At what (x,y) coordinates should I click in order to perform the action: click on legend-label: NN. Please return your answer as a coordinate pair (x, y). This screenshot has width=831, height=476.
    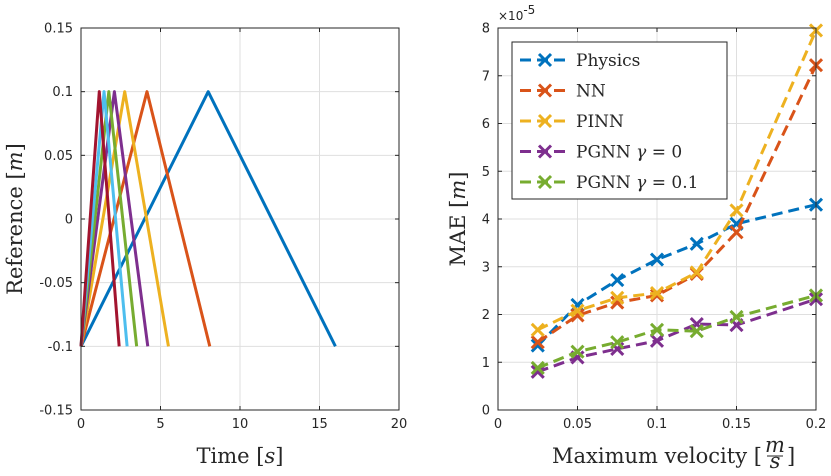
    Looking at the image, I should click on (591, 92).